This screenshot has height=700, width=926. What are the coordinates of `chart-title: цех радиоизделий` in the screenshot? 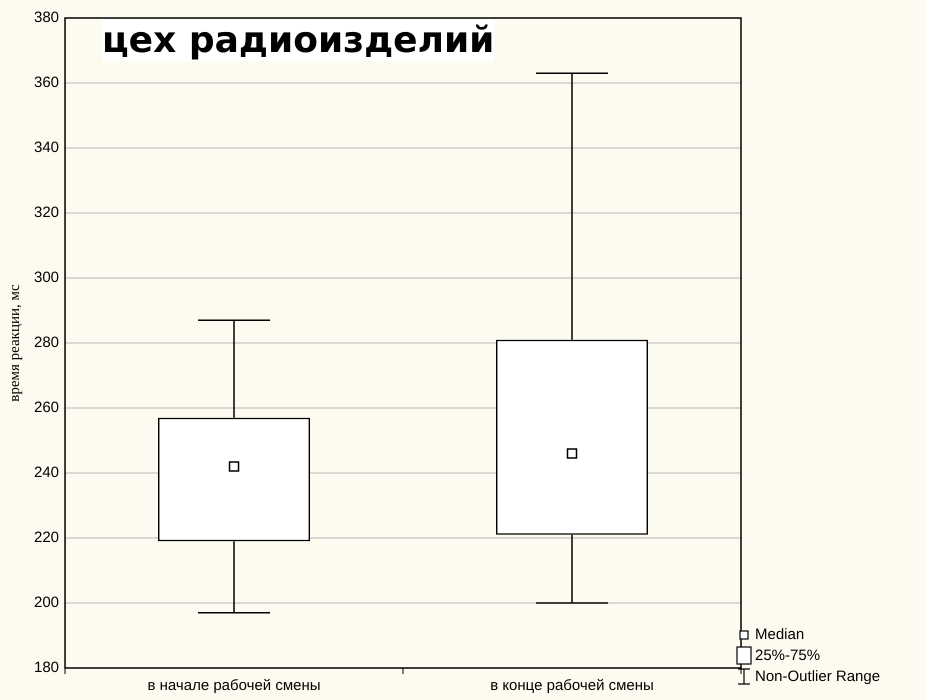 It's located at (298, 40).